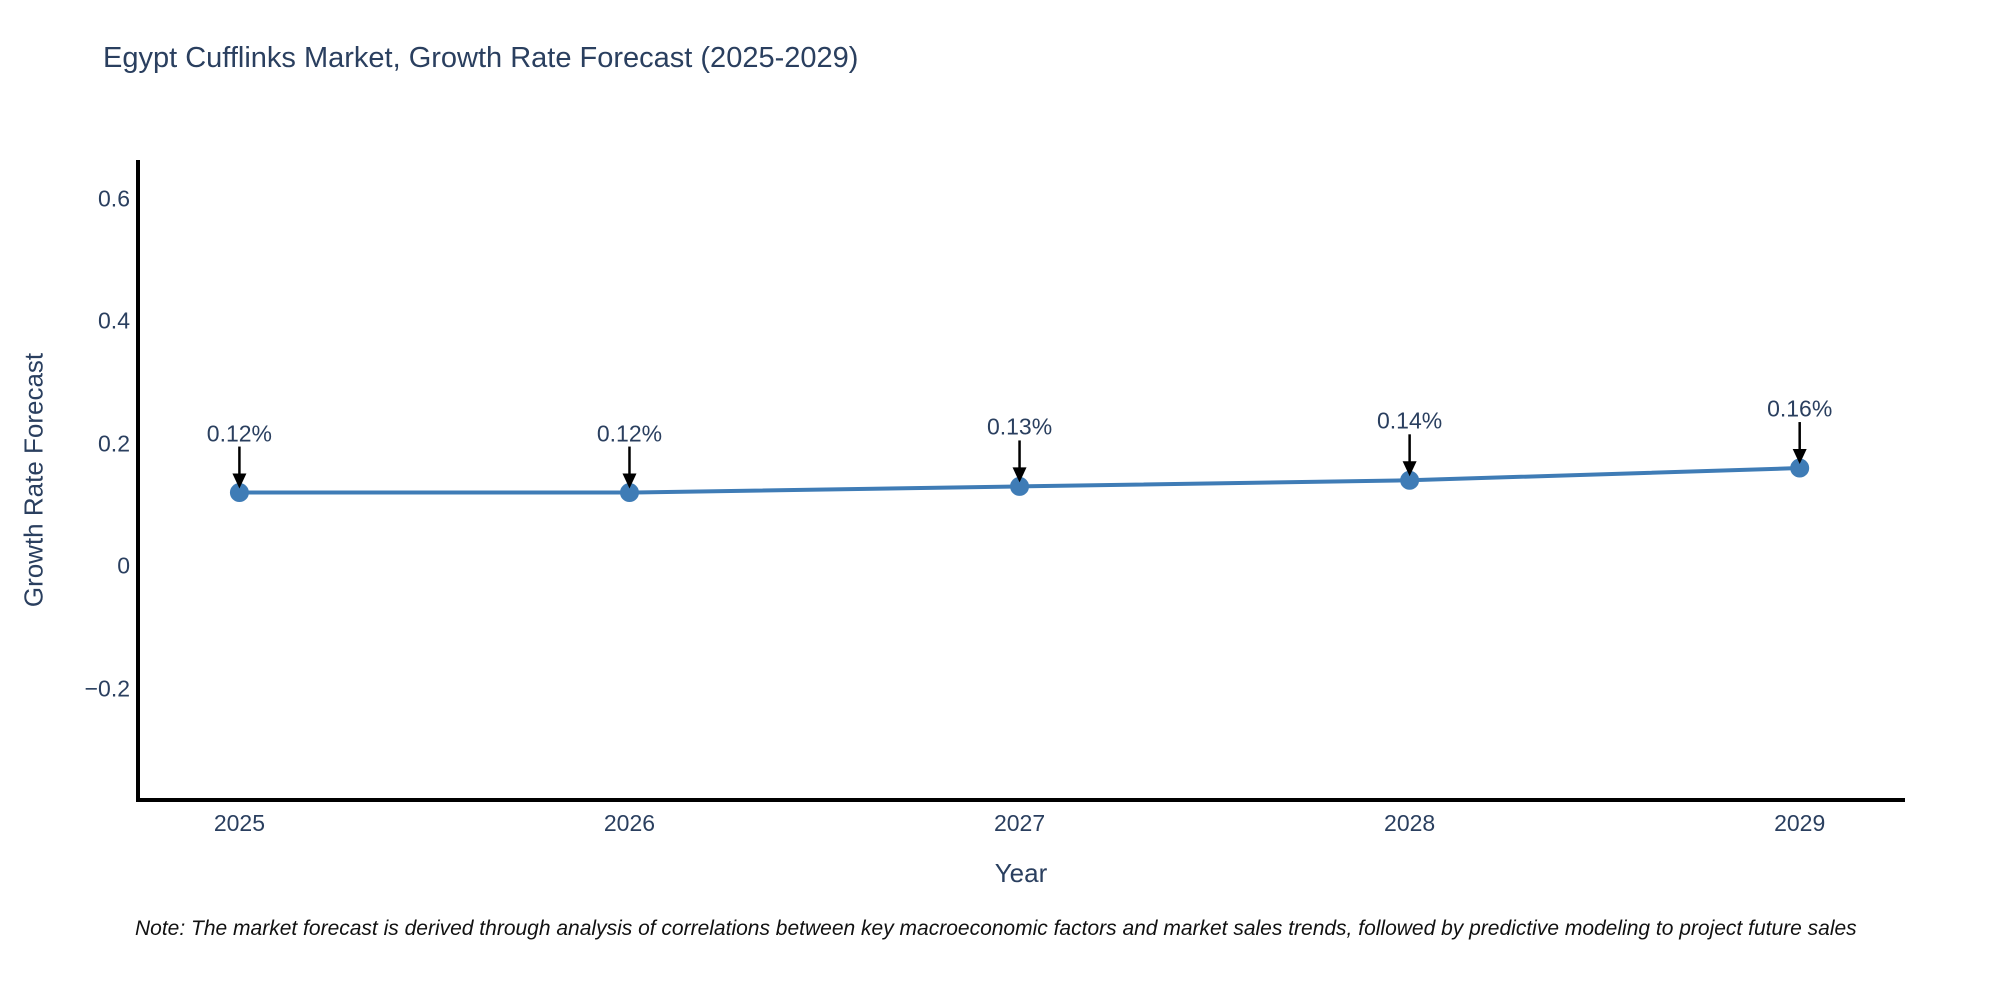  What do you see at coordinates (239, 823) in the screenshot?
I see `x-tick-label: 2025` at bounding box center [239, 823].